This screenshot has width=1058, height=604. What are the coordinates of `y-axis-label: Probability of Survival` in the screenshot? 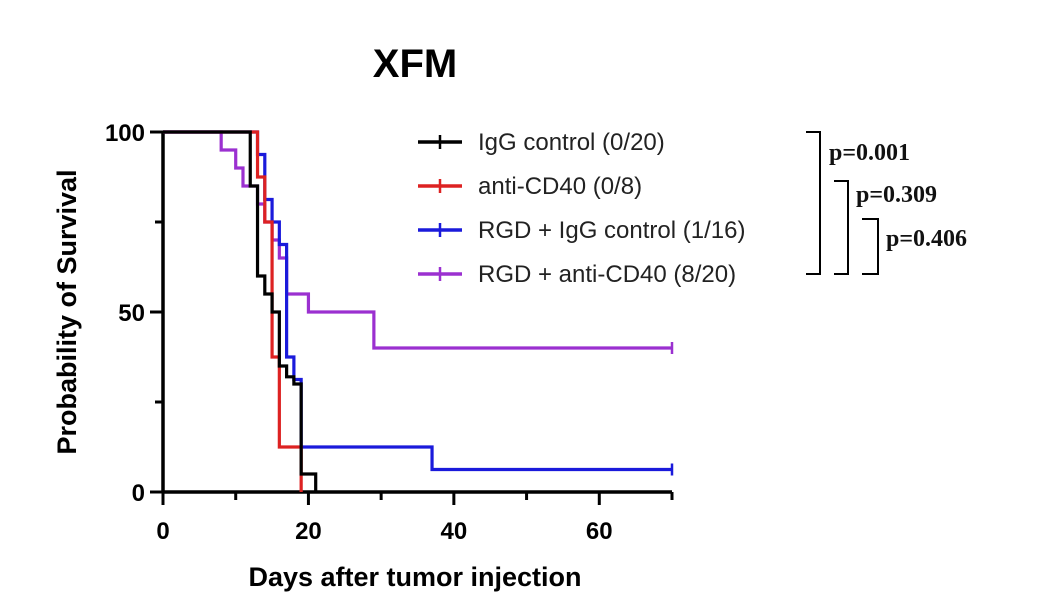 It's located at (67, 311).